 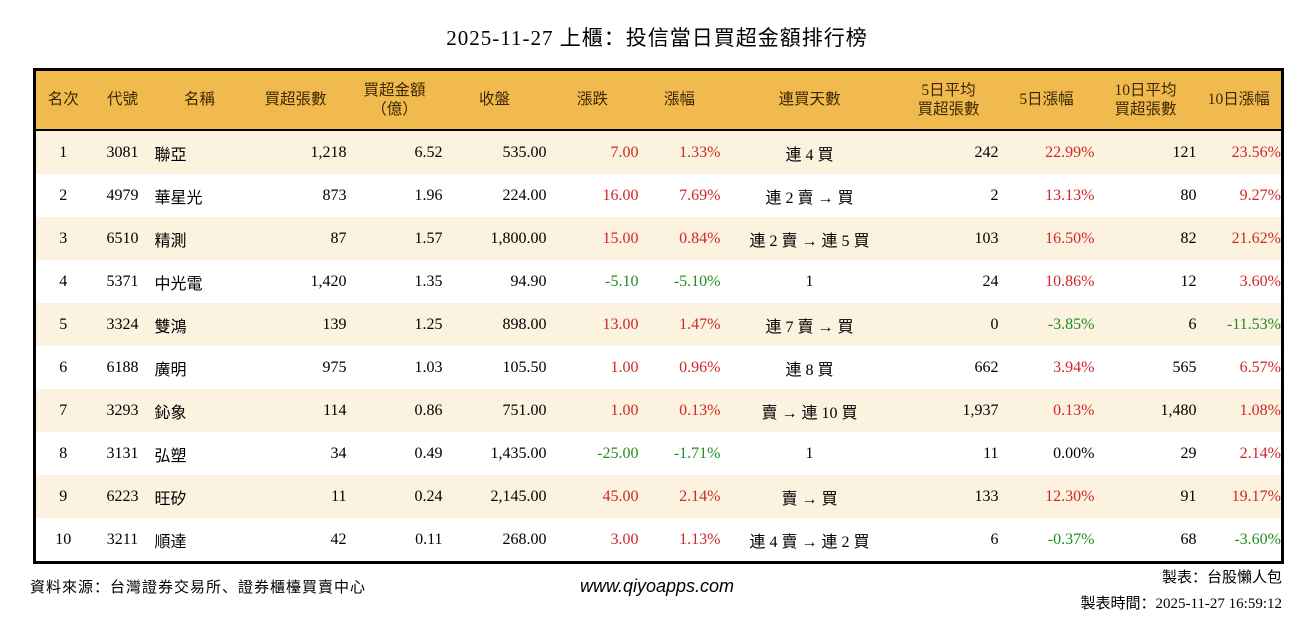 What do you see at coordinates (122, 324) in the screenshot?
I see `cell-code: 3324` at bounding box center [122, 324].